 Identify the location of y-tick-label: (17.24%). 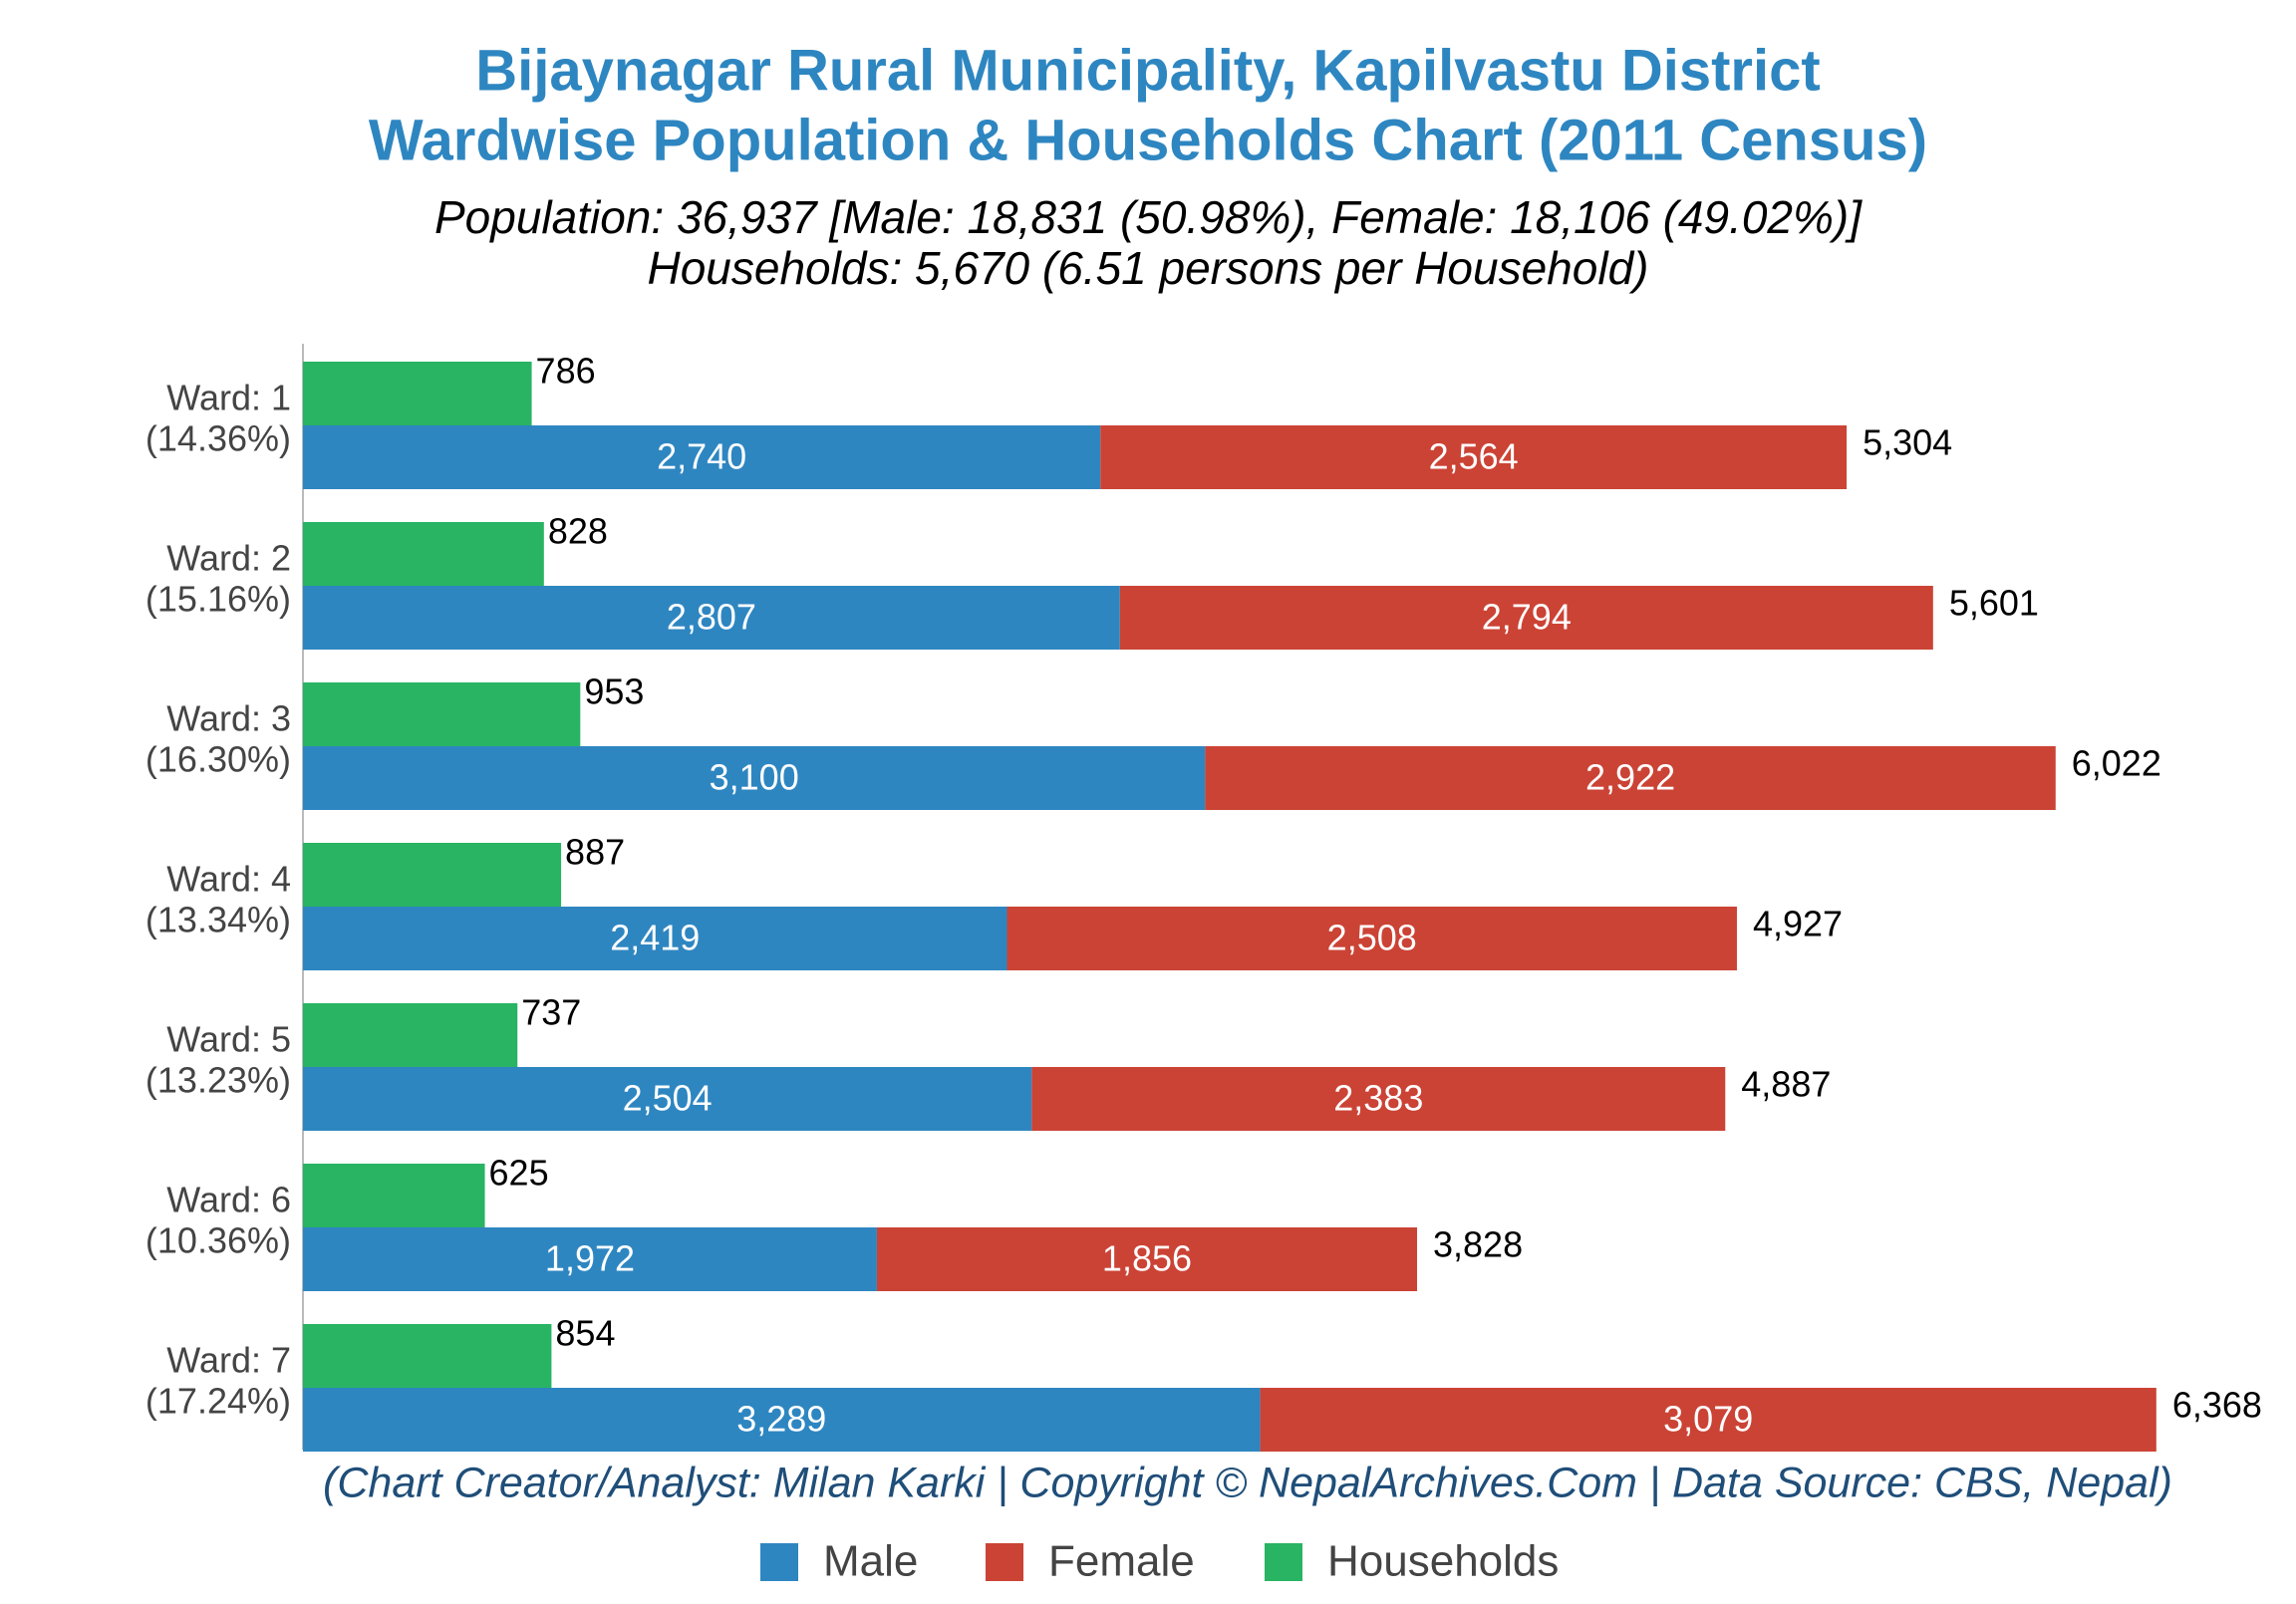
(218, 1401).